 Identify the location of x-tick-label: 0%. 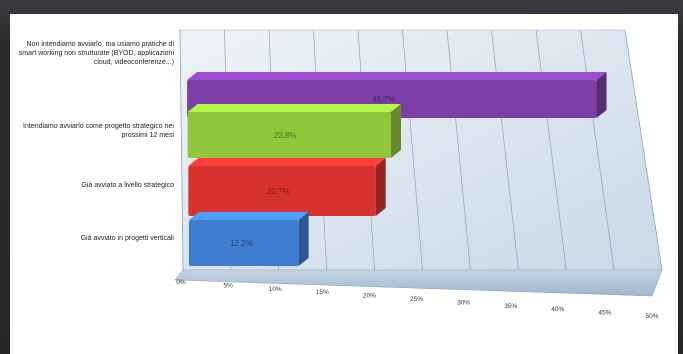
(181, 282).